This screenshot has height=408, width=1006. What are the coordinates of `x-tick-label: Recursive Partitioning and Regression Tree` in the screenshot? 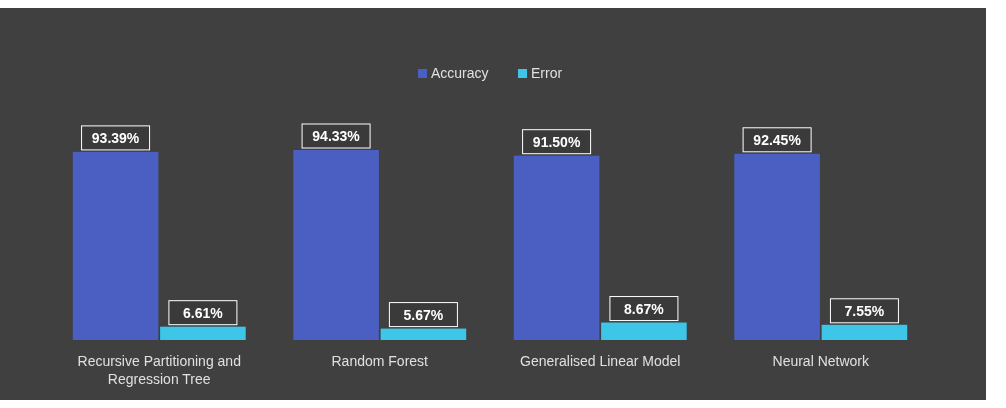 It's located at (159, 370).